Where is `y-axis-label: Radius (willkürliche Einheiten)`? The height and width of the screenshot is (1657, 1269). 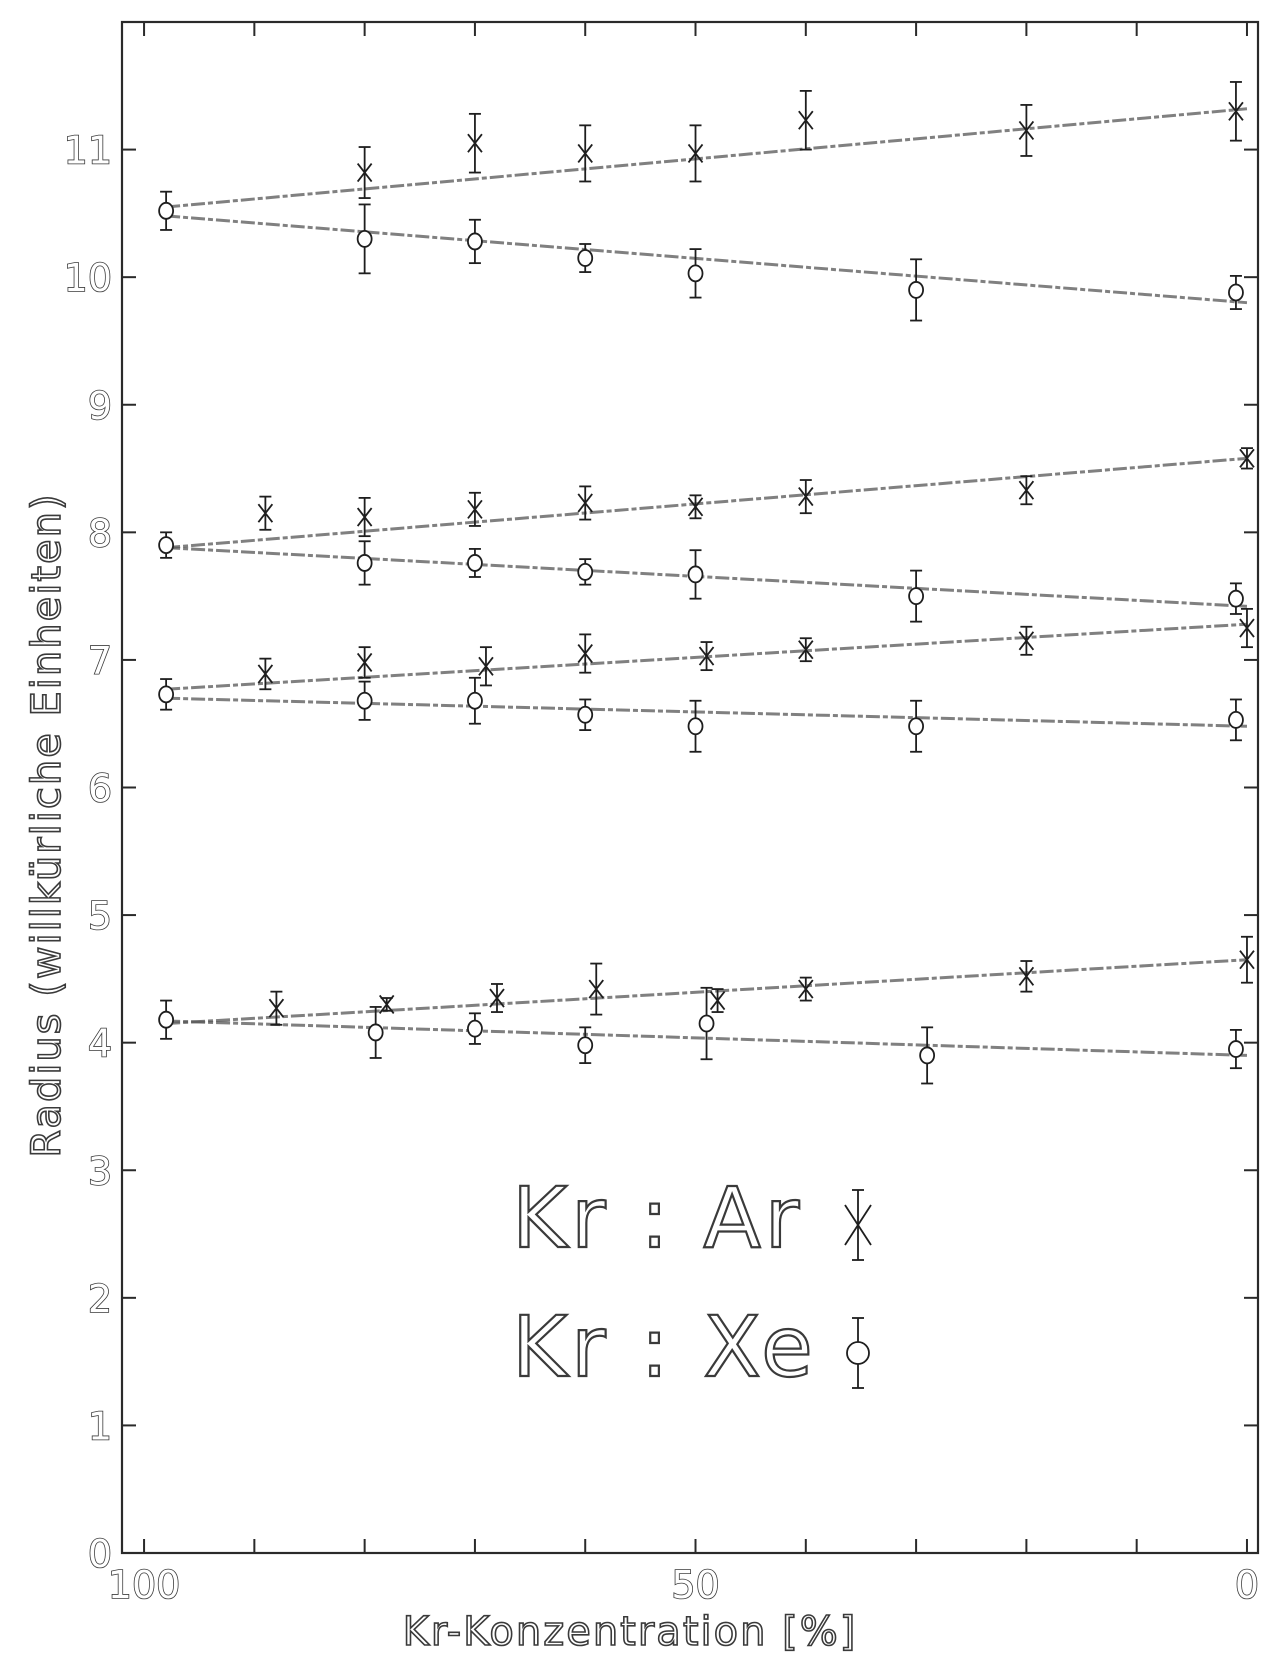 y-axis-label: Radius (willkürliche Einheiten) is located at coordinates (47, 824).